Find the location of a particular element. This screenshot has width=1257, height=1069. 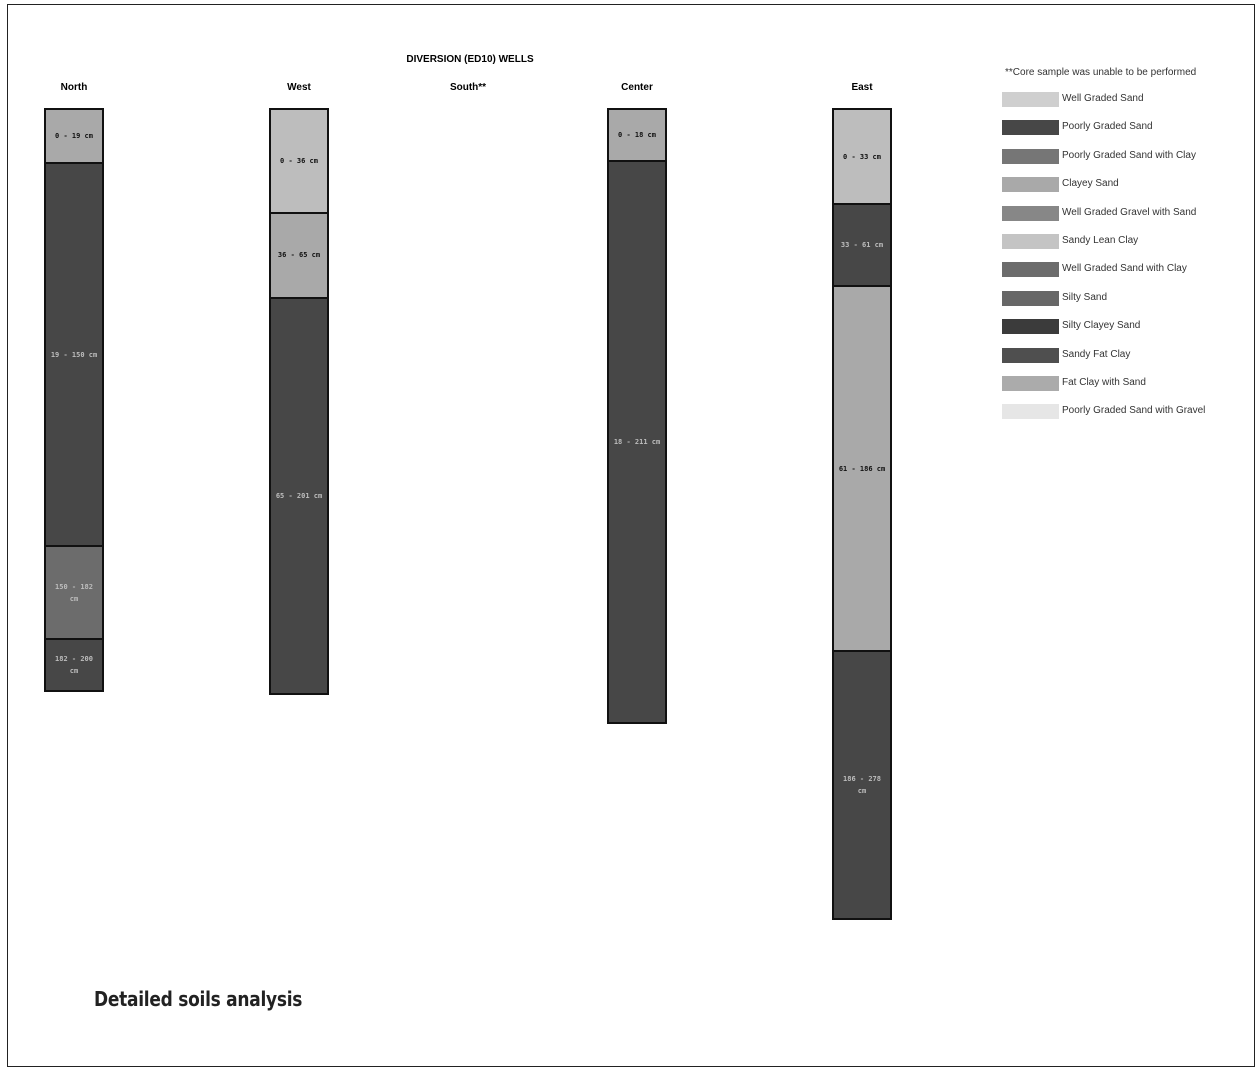

legend-item: Sandy Fat Clay is located at coordinates (1124, 356).